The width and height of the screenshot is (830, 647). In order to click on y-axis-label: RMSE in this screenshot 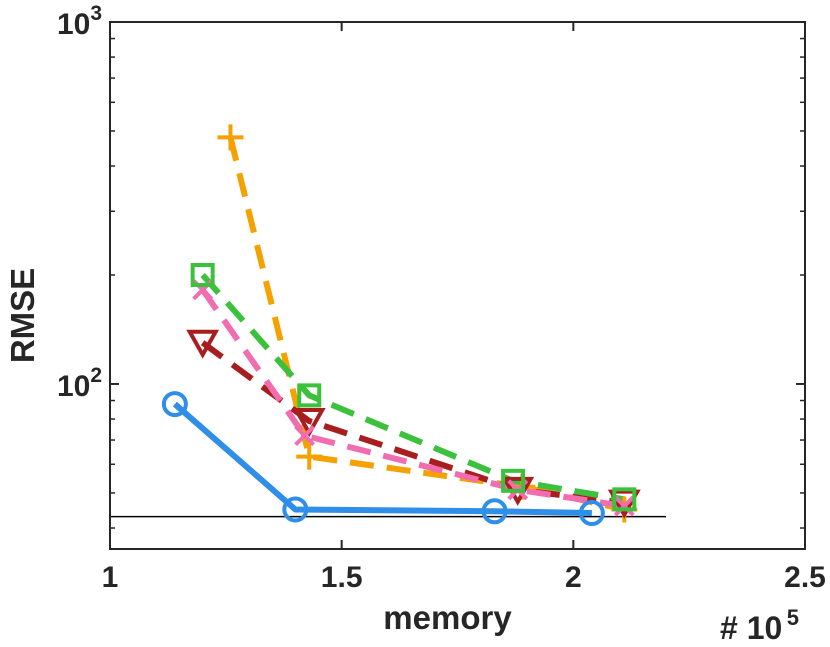, I will do `click(22, 315)`.